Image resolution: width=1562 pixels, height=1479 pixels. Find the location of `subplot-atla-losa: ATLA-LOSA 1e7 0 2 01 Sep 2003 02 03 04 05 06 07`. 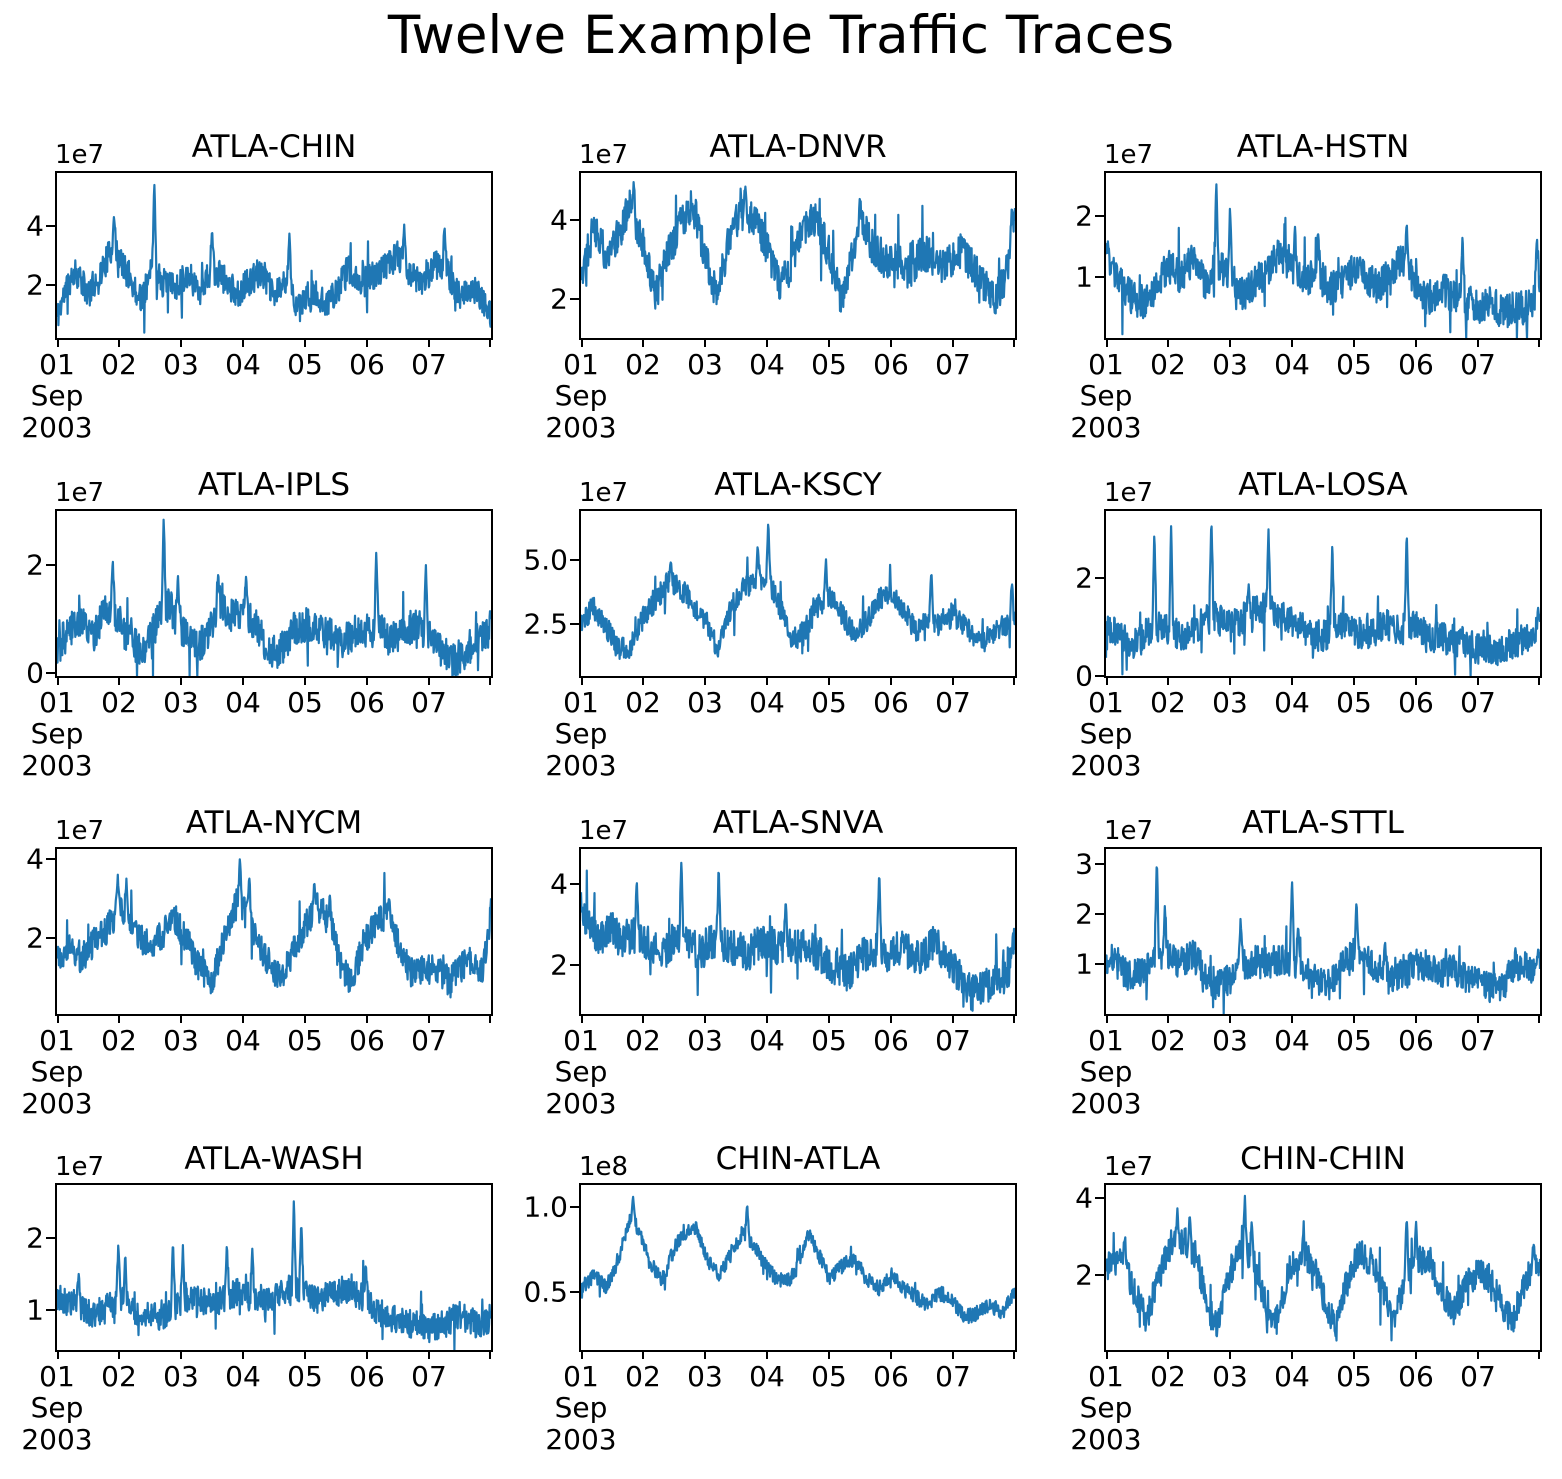

subplot-atla-losa: ATLA-LOSA 1e7 0 2 01 Sep 2003 02 03 04 05 06 07 is located at coordinates (1306, 624).